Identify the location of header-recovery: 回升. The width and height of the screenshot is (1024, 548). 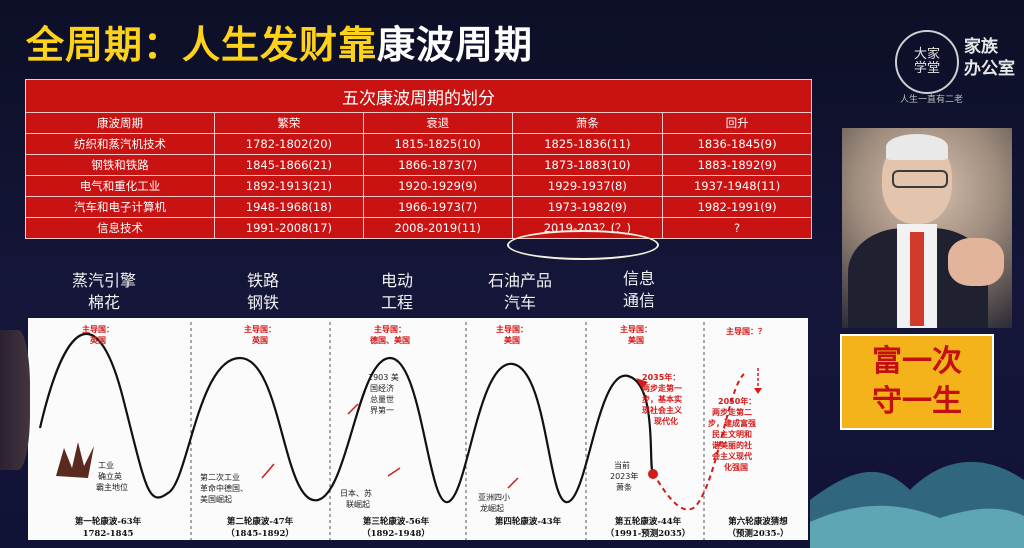
(737, 123).